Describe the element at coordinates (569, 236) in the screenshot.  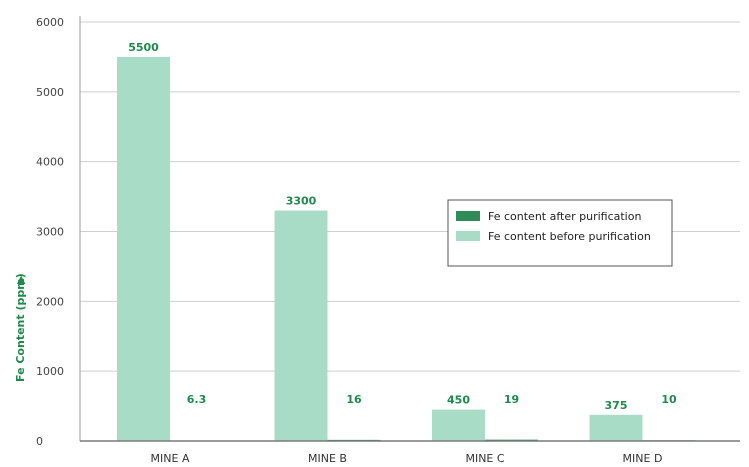
I see `legend-label: Fe content before purification` at that location.